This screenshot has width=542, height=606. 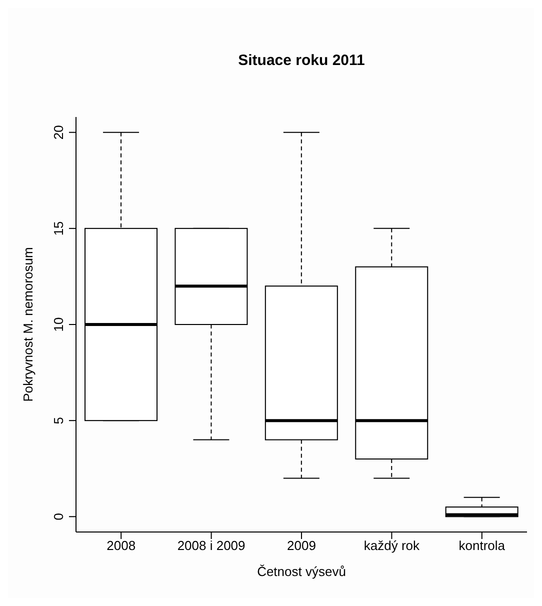 What do you see at coordinates (211, 546) in the screenshot?
I see `x-tick-label: 2008 i 2009` at bounding box center [211, 546].